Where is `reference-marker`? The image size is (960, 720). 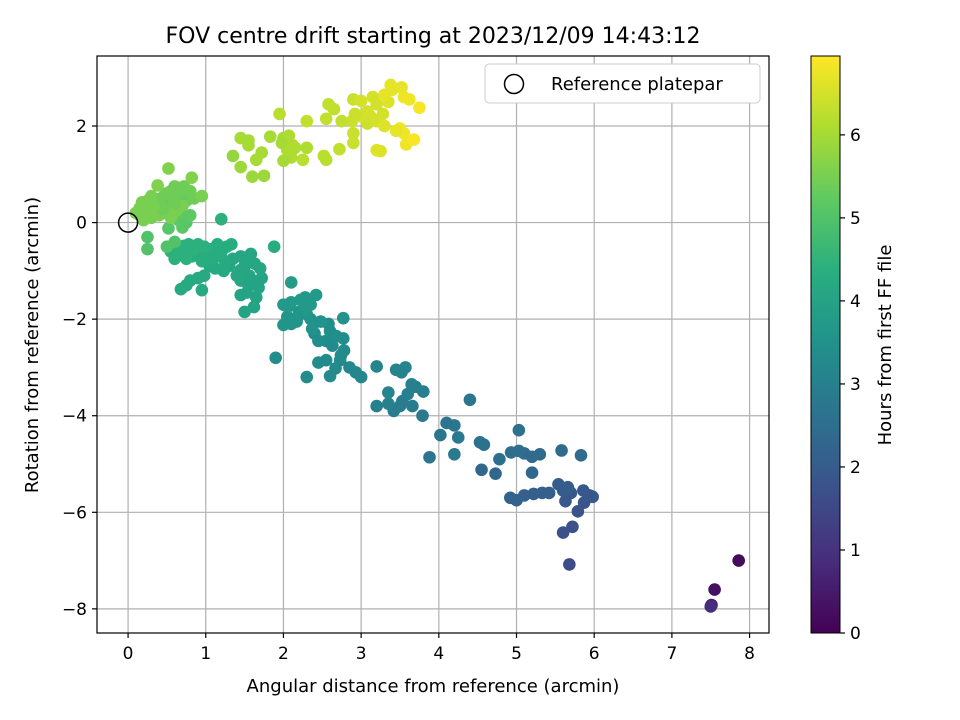
reference-marker is located at coordinates (128, 222).